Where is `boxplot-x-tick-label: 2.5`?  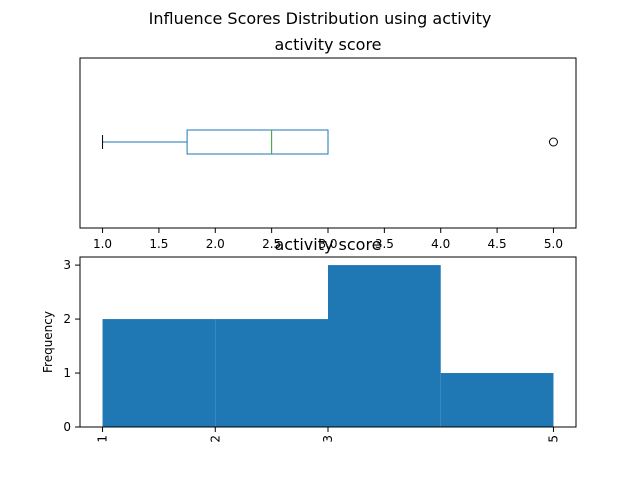
boxplot-x-tick-label: 2.5 is located at coordinates (271, 244).